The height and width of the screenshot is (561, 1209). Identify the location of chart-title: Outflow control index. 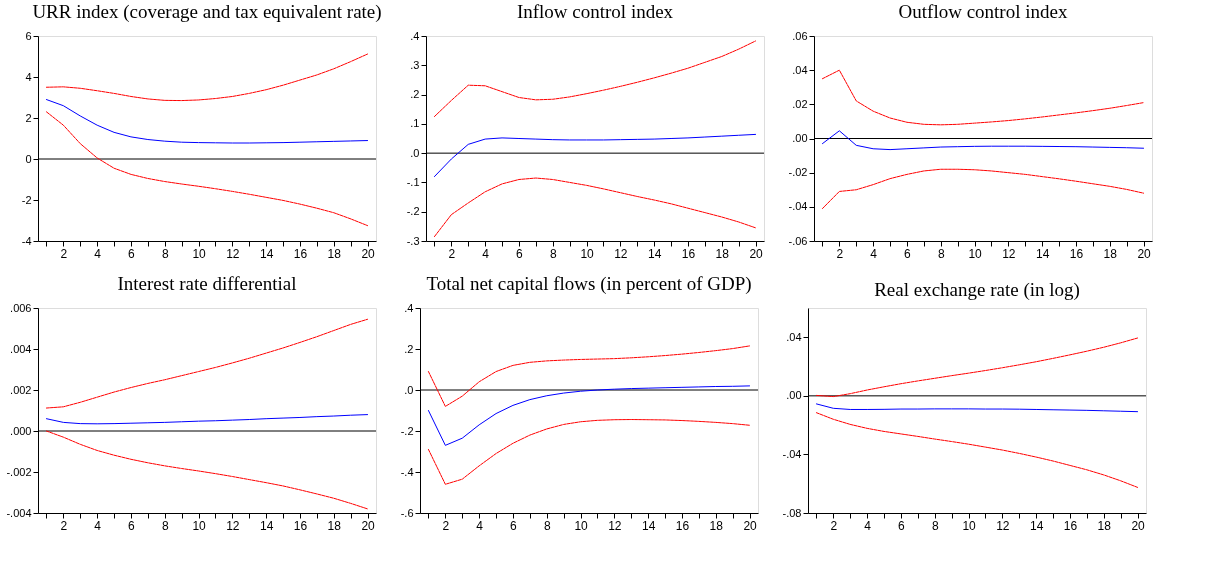
(983, 11).